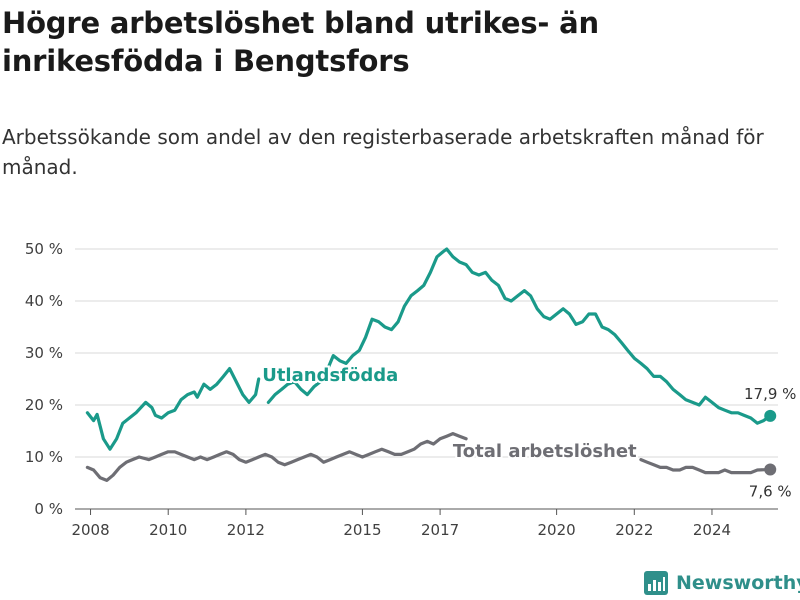 The height and width of the screenshot is (600, 800). Describe the element at coordinates (557, 530) in the screenshot. I see `x-tick-label: 2020` at that location.